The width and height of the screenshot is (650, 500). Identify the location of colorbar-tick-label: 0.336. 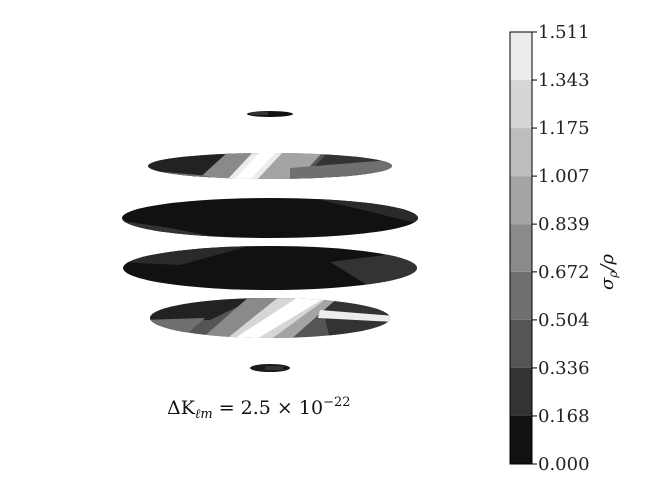
(564, 368).